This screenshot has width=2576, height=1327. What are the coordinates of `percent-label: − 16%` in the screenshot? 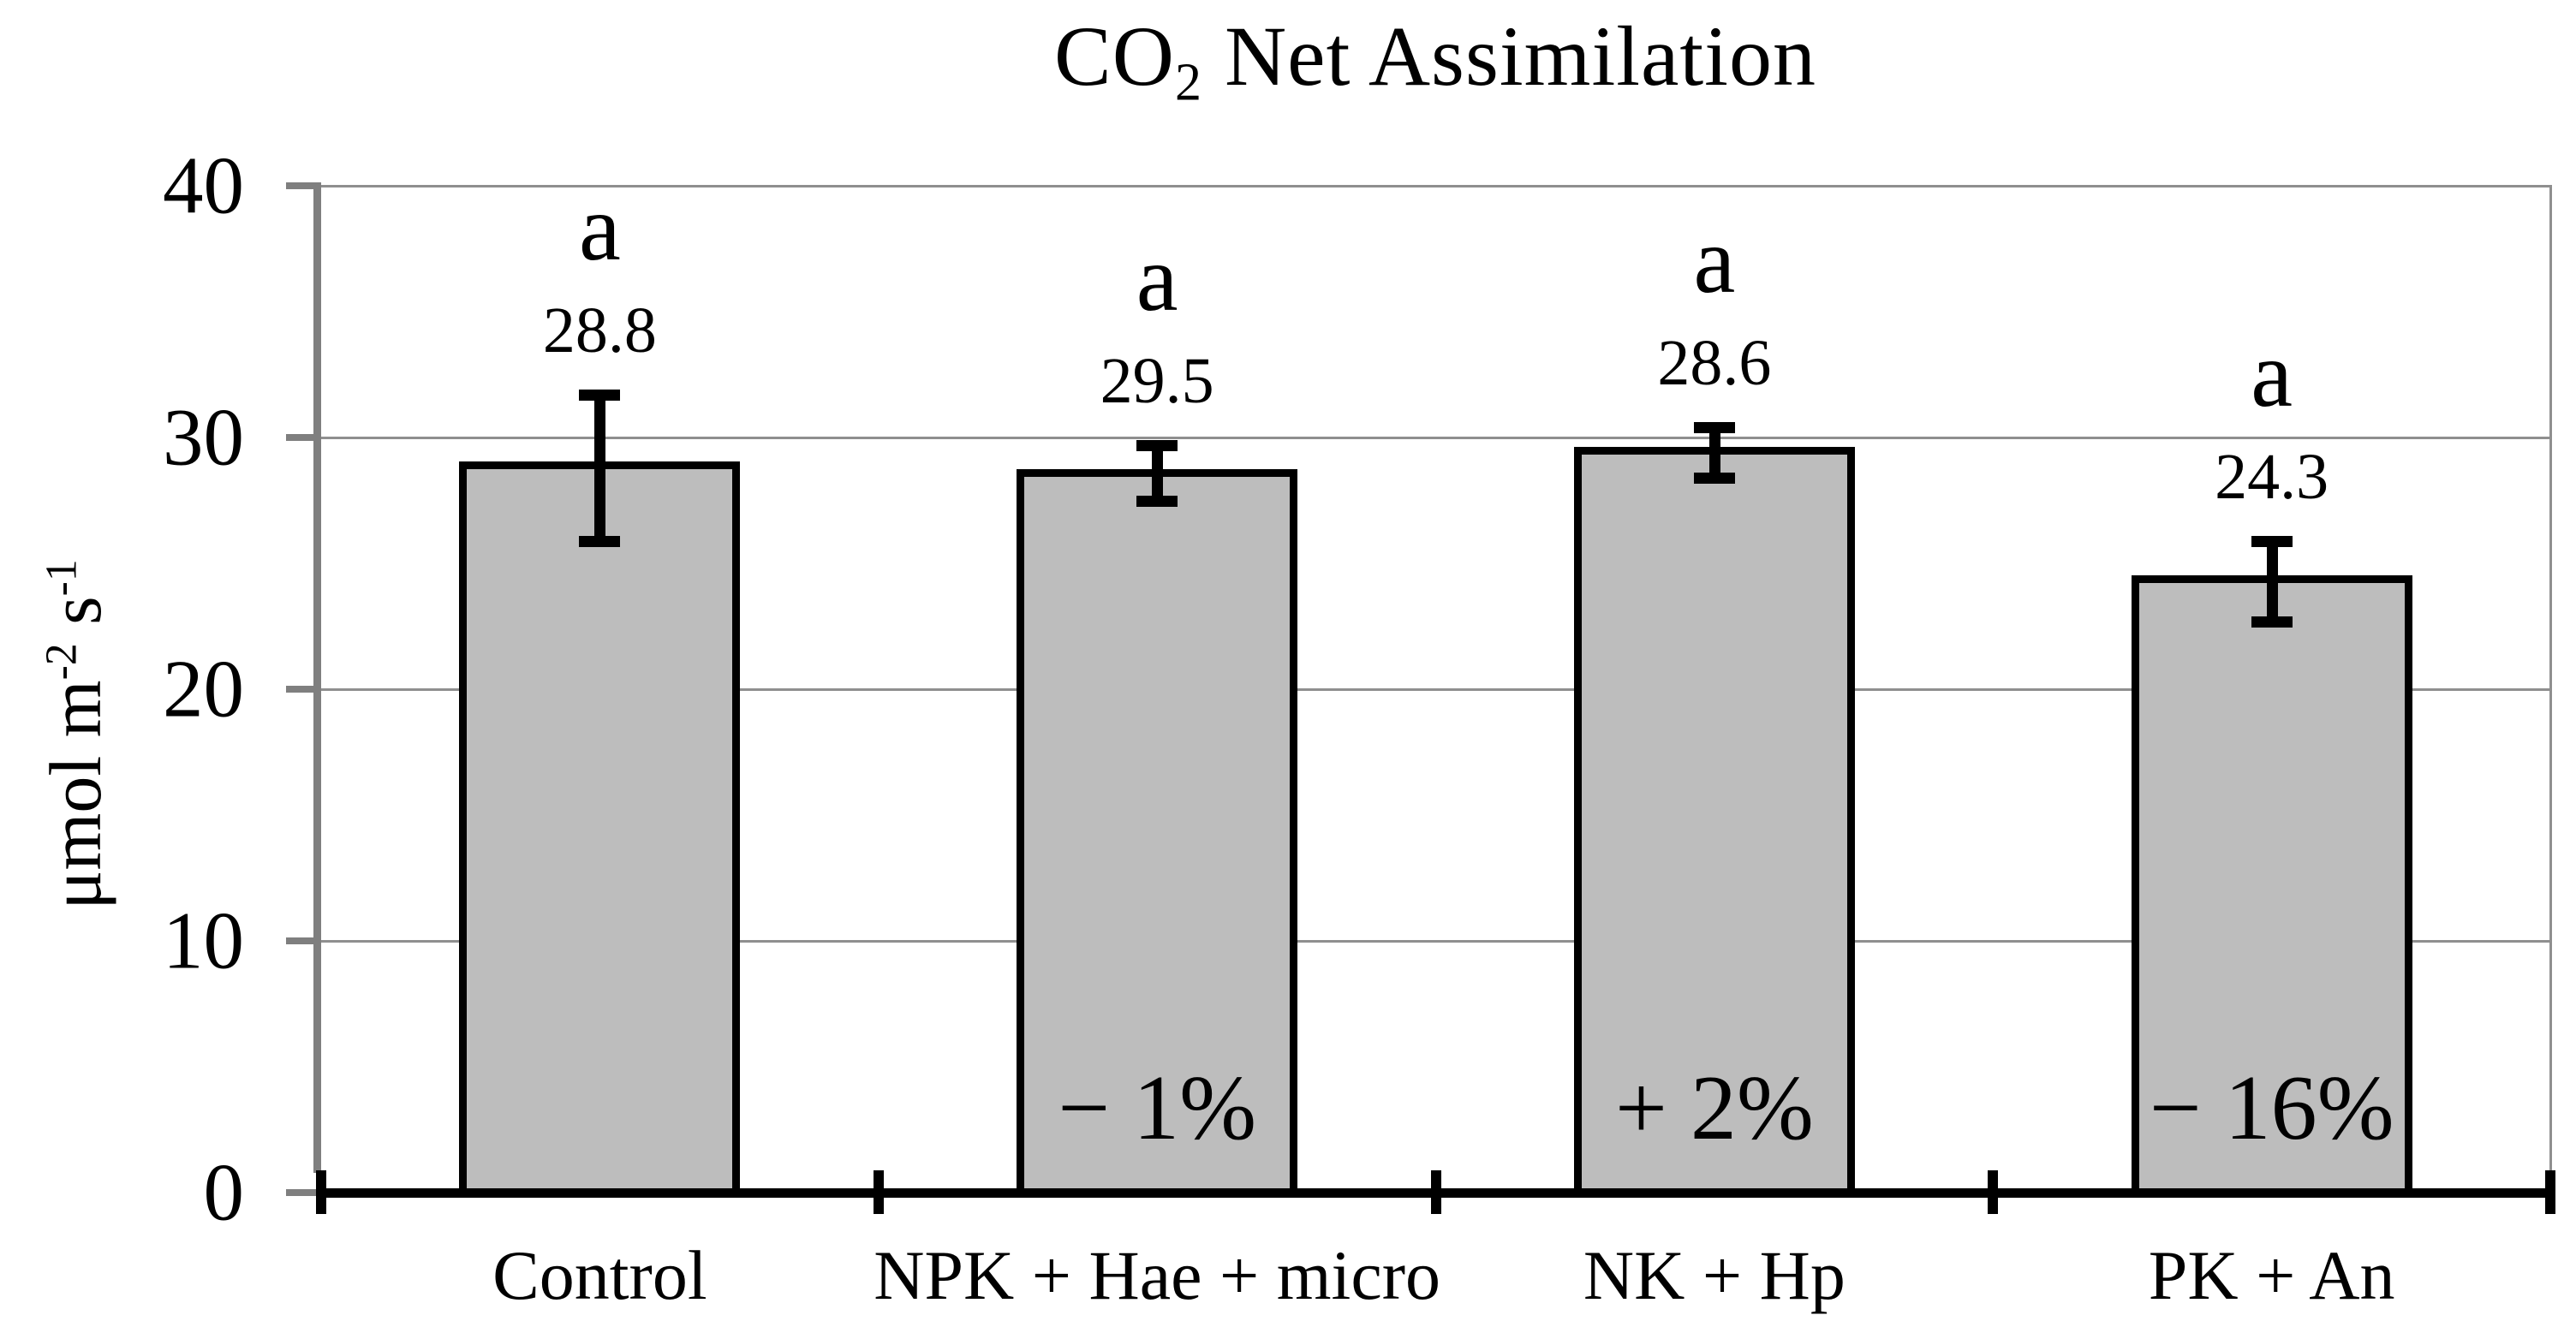 It's located at (2271, 1108).